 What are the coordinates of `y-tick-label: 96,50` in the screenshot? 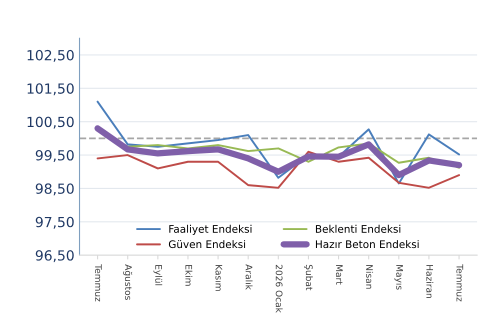 It's located at (55, 256).